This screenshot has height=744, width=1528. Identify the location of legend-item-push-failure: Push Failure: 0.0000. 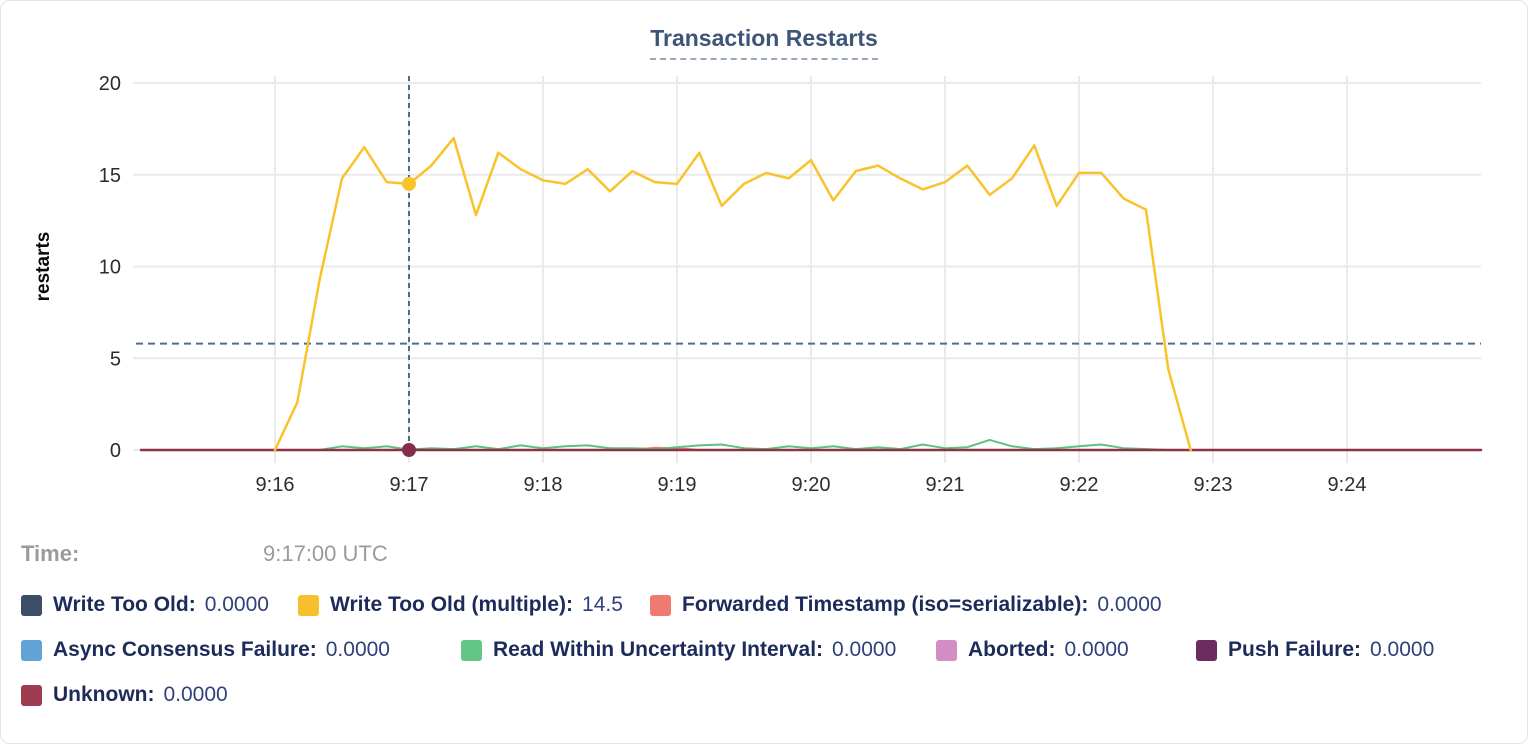
(1352, 650).